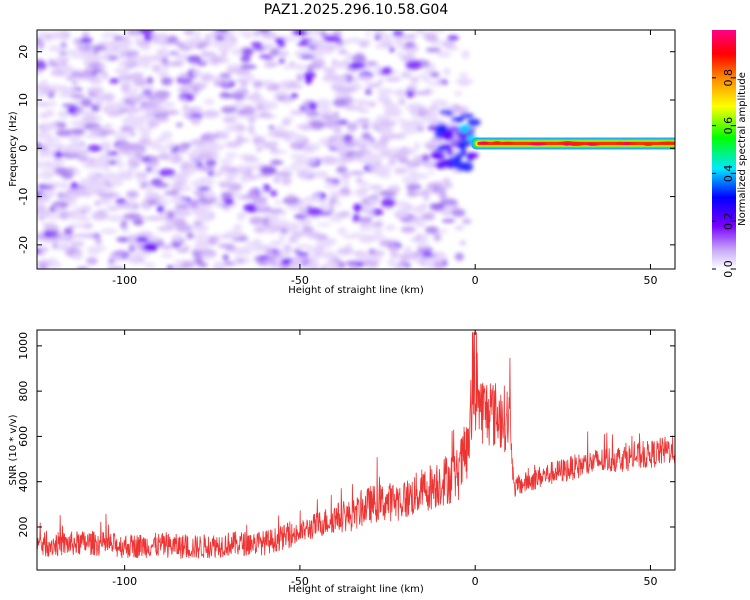 The image size is (750, 600). What do you see at coordinates (23, 346) in the screenshot?
I see `snr-ytick-label: 1000` at bounding box center [23, 346].